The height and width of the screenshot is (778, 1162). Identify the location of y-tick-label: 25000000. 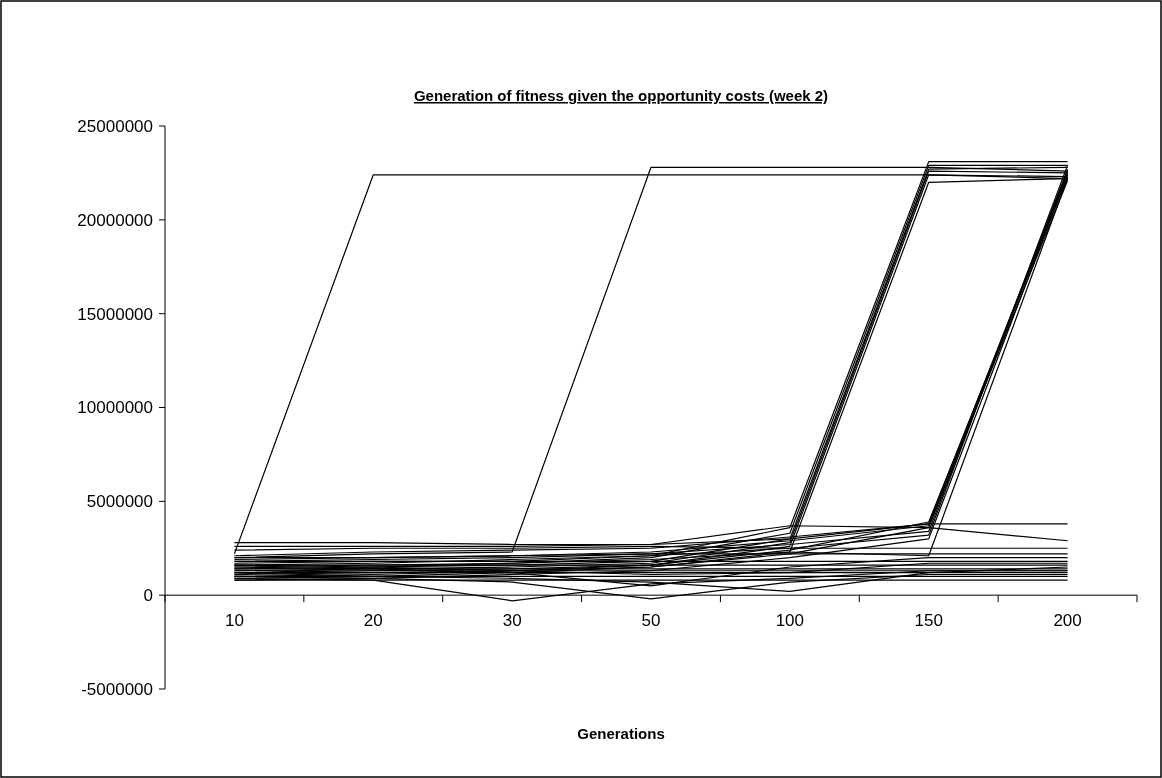
(115, 126).